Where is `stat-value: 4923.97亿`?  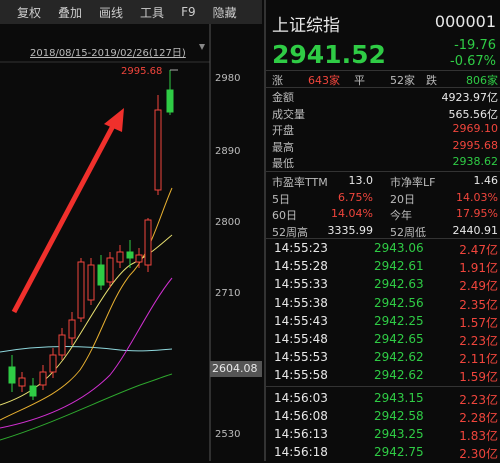
stat-value: 4923.97亿 is located at coordinates (470, 97).